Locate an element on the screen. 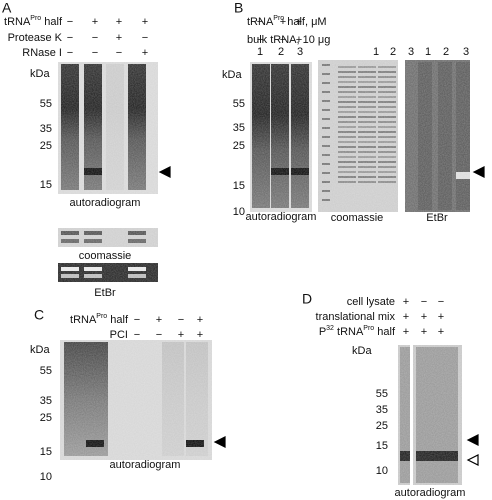 This screenshot has height=500, width=492. label-part: translational mix is located at coordinates (356, 317).